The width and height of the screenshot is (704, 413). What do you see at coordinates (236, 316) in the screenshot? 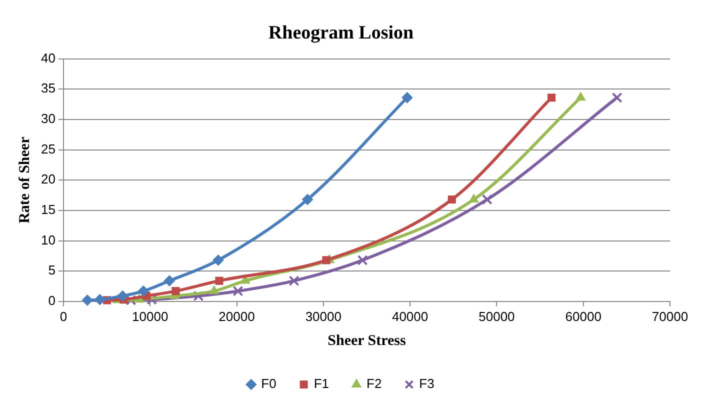
I see `x-tick-label: 20000` at bounding box center [236, 316].